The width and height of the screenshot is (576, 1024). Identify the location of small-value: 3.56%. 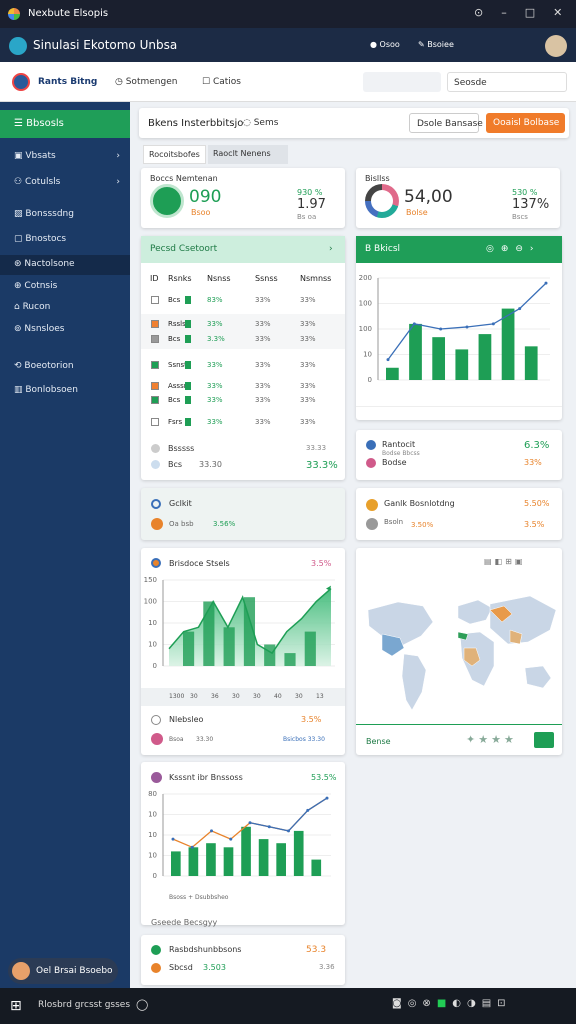
(224, 524).